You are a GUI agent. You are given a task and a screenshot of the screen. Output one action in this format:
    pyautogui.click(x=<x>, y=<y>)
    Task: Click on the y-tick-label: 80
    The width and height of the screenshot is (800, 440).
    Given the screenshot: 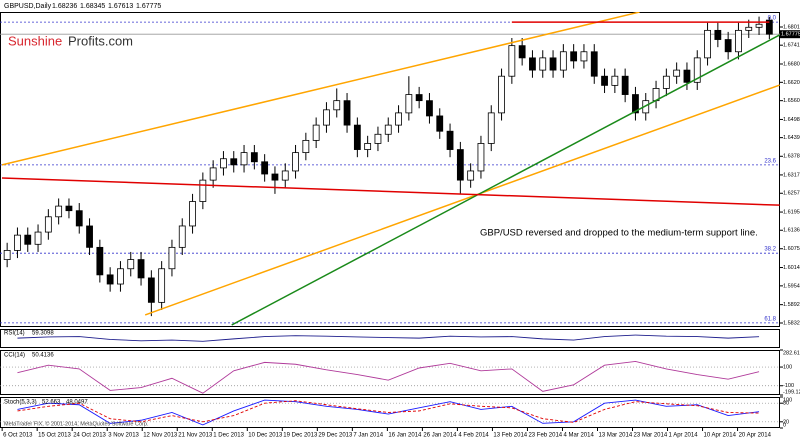 What is the action you would take?
    pyautogui.click(x=786, y=404)
    